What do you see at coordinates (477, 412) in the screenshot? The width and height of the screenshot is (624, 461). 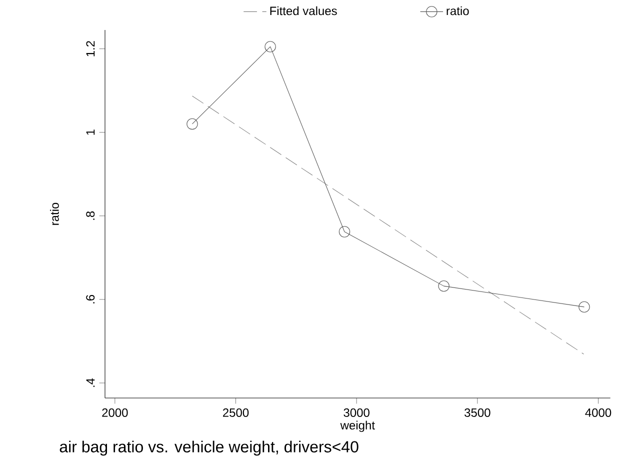 I see `x-tick-label: 3500` at bounding box center [477, 412].